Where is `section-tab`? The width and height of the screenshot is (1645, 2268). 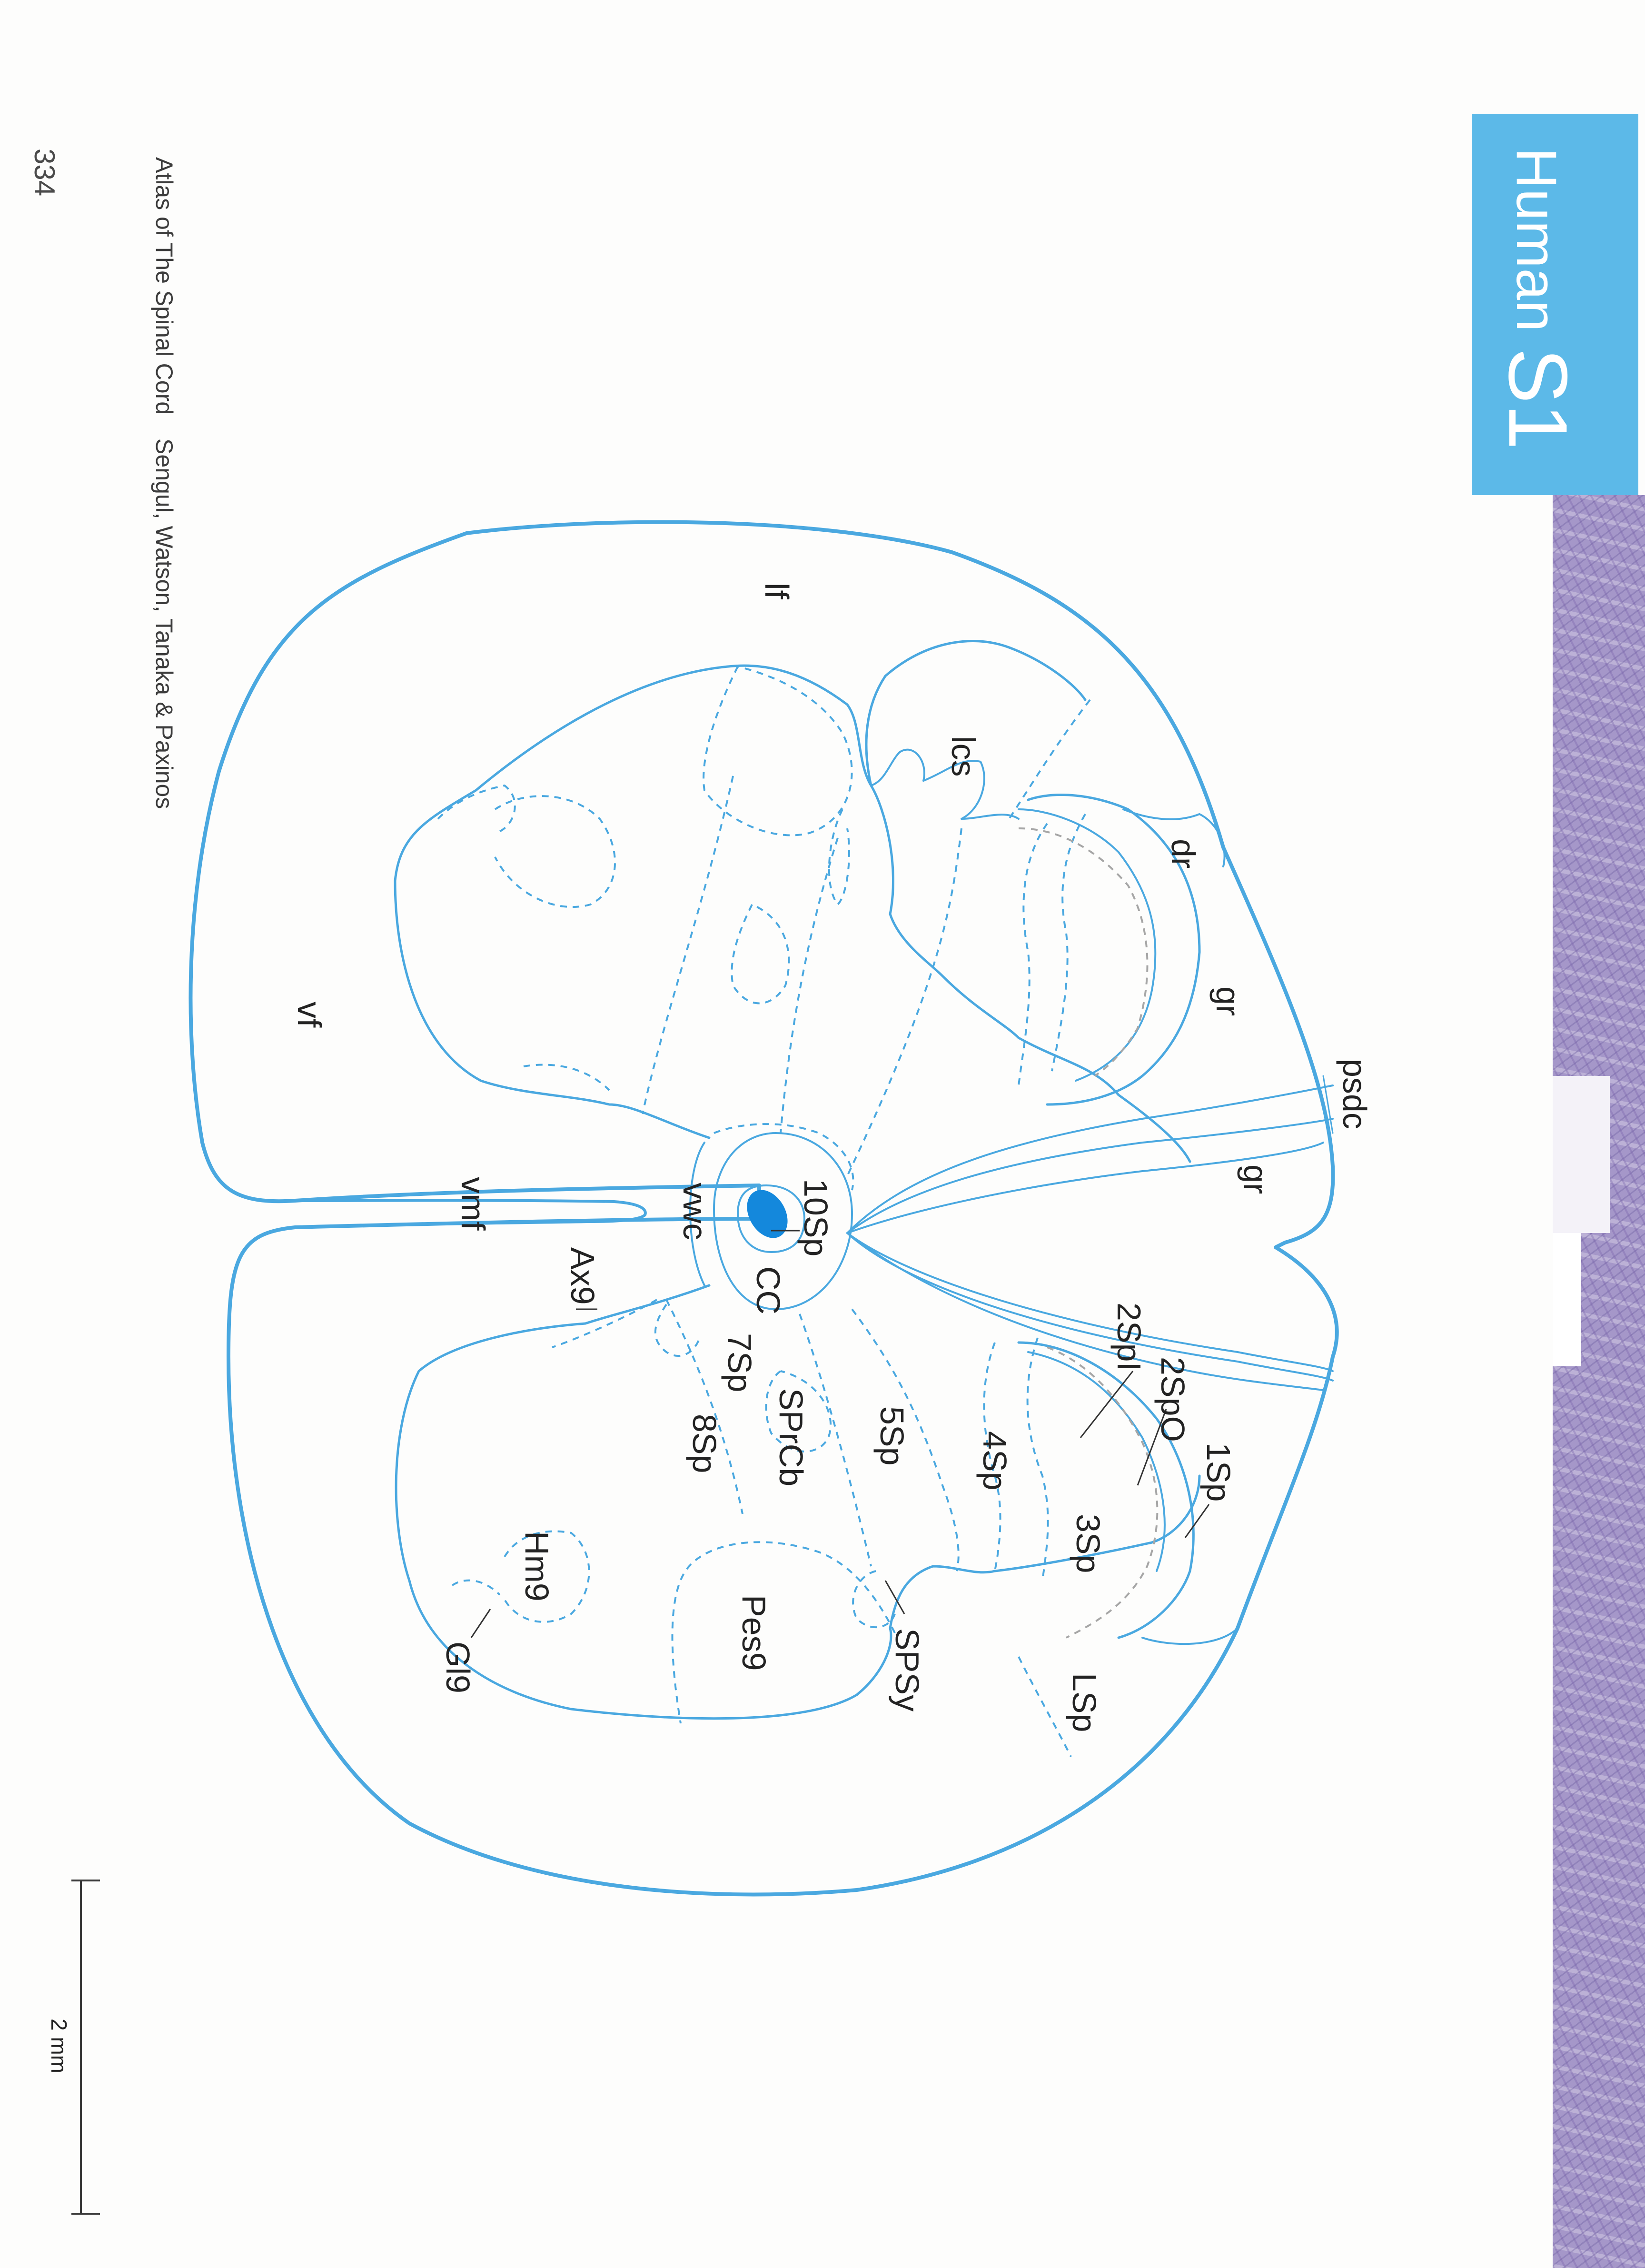
section-tab is located at coordinates (1555, 304).